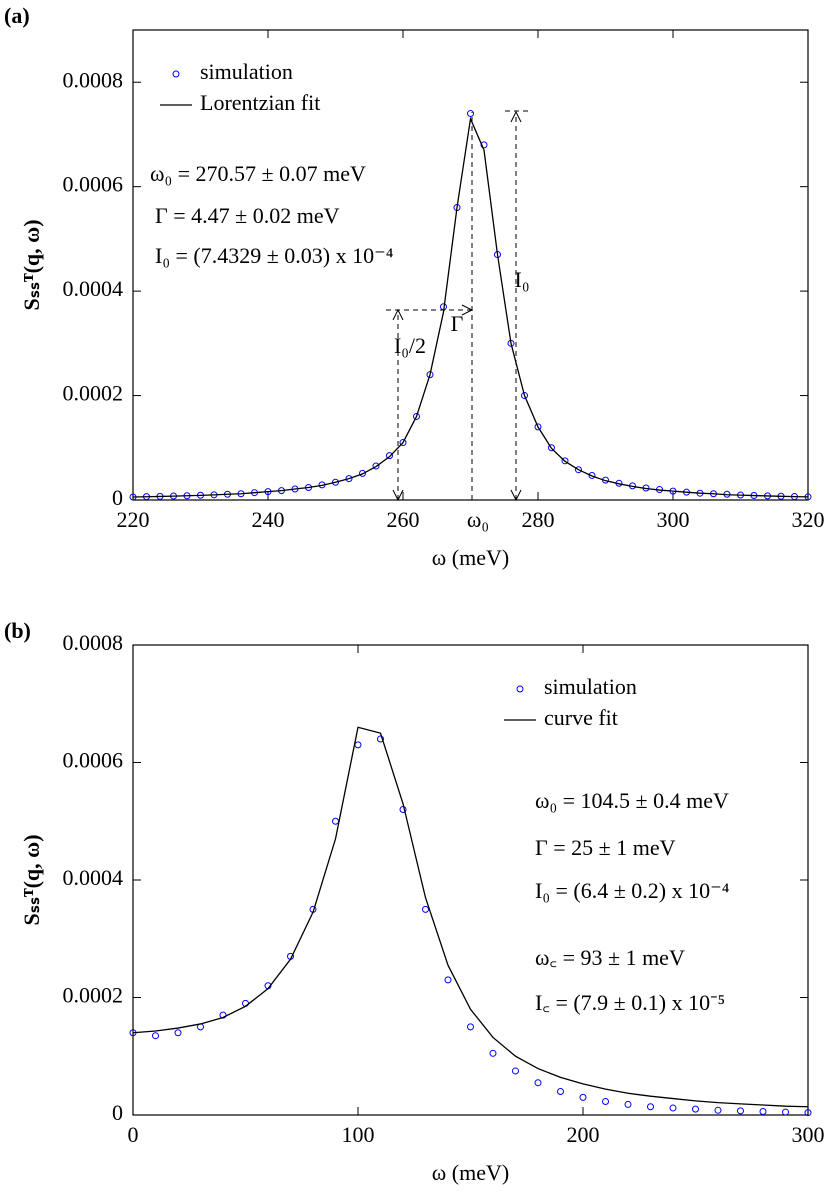  Describe the element at coordinates (133, 519) in the screenshot. I see `x-tick-label: 220` at that location.